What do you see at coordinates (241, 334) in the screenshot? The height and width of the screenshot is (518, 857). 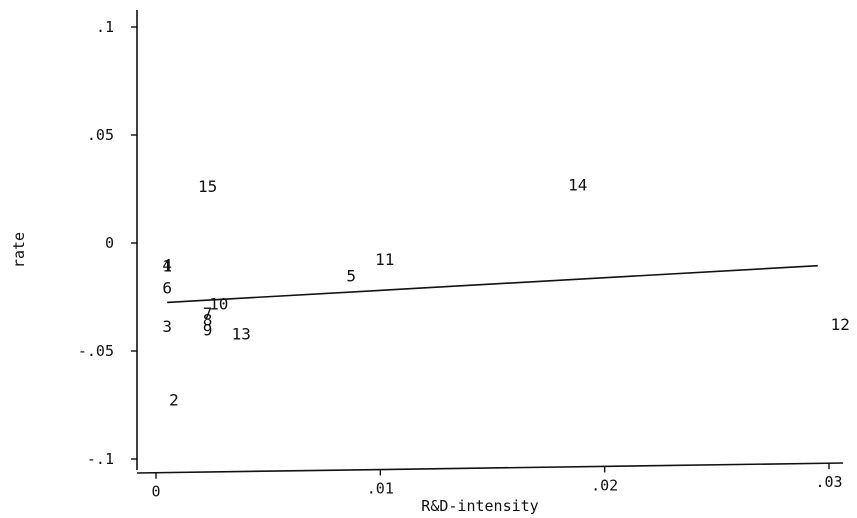 I see `point-label-13: 13` at bounding box center [241, 334].